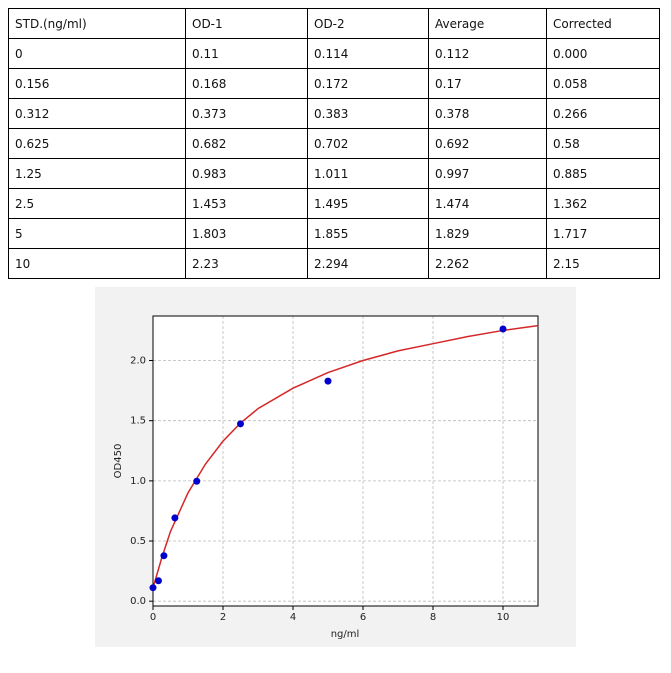 This screenshot has width=671, height=673. I want to click on table-cell: 2.5, so click(97, 203).